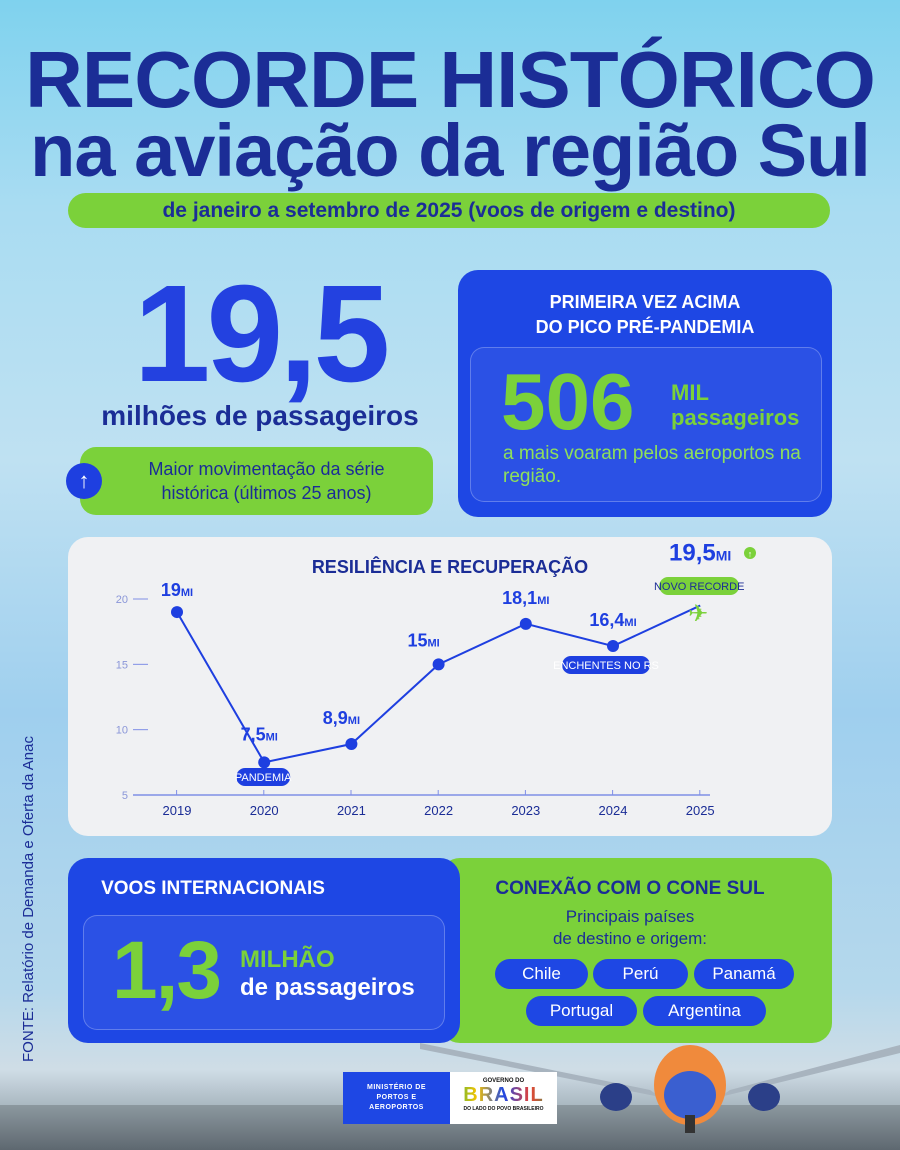 The height and width of the screenshot is (1150, 900). Describe the element at coordinates (351, 810) in the screenshot. I see `x-tick-label: 2021` at that location.